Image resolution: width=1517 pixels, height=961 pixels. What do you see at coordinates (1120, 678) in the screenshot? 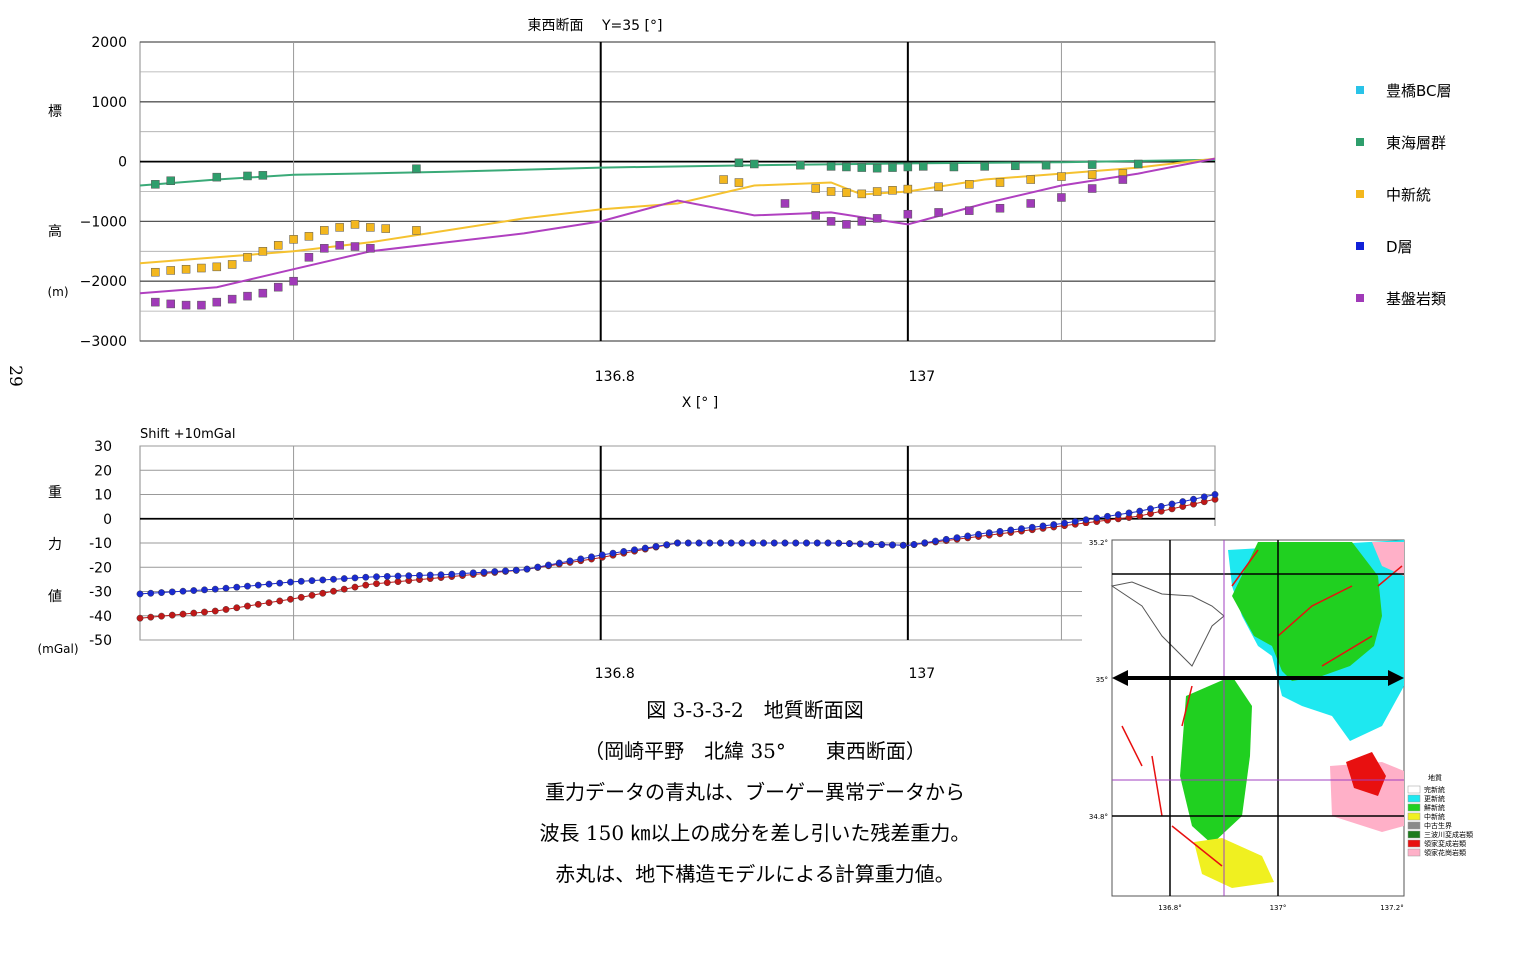
I see `map-arrow-head-left` at bounding box center [1120, 678].